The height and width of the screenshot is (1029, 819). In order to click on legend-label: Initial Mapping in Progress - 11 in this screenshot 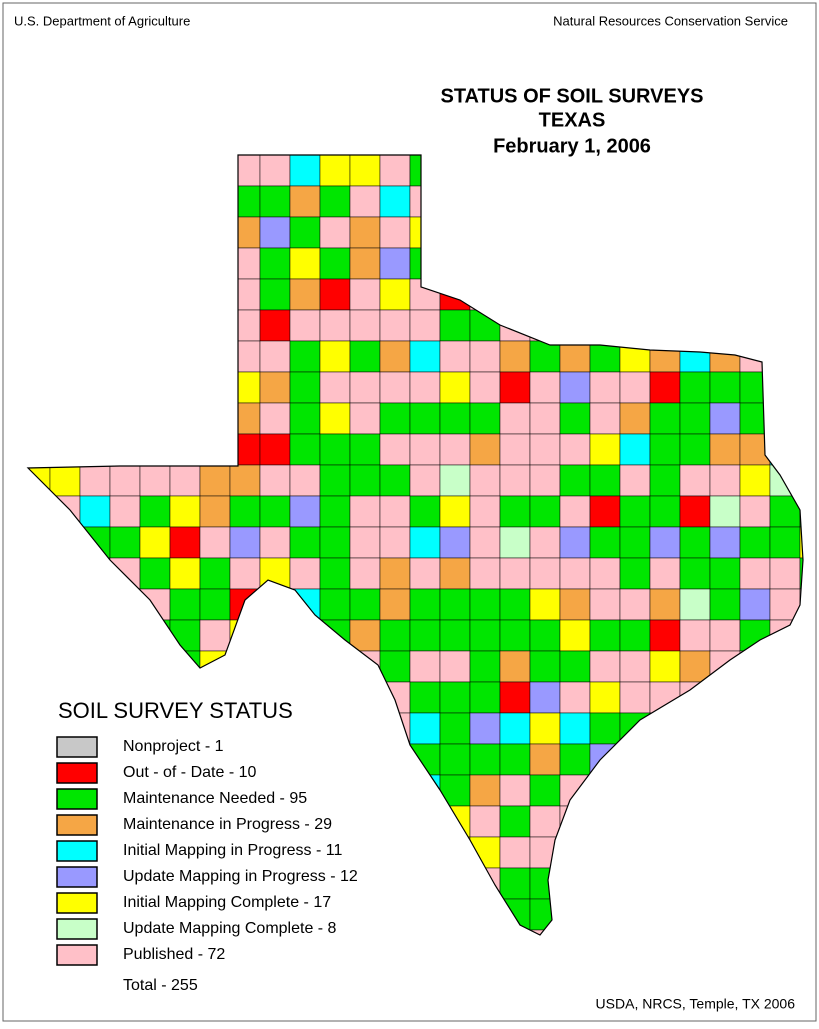, I will do `click(232, 850)`.